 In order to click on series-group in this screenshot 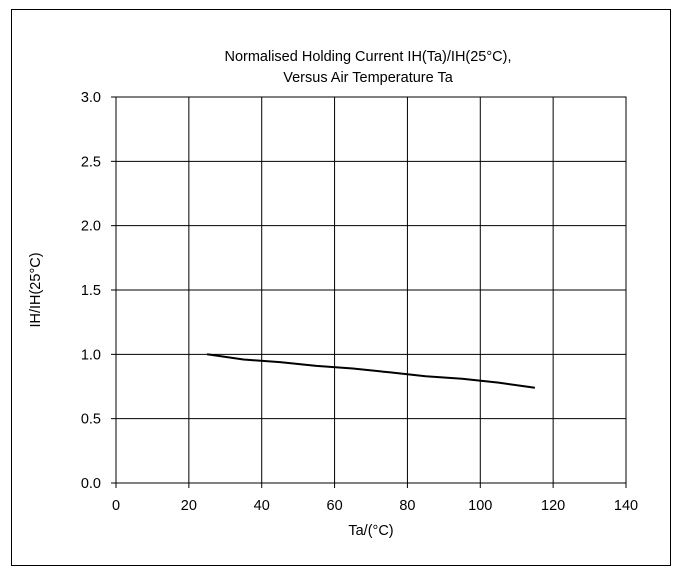, I will do `click(371, 371)`.